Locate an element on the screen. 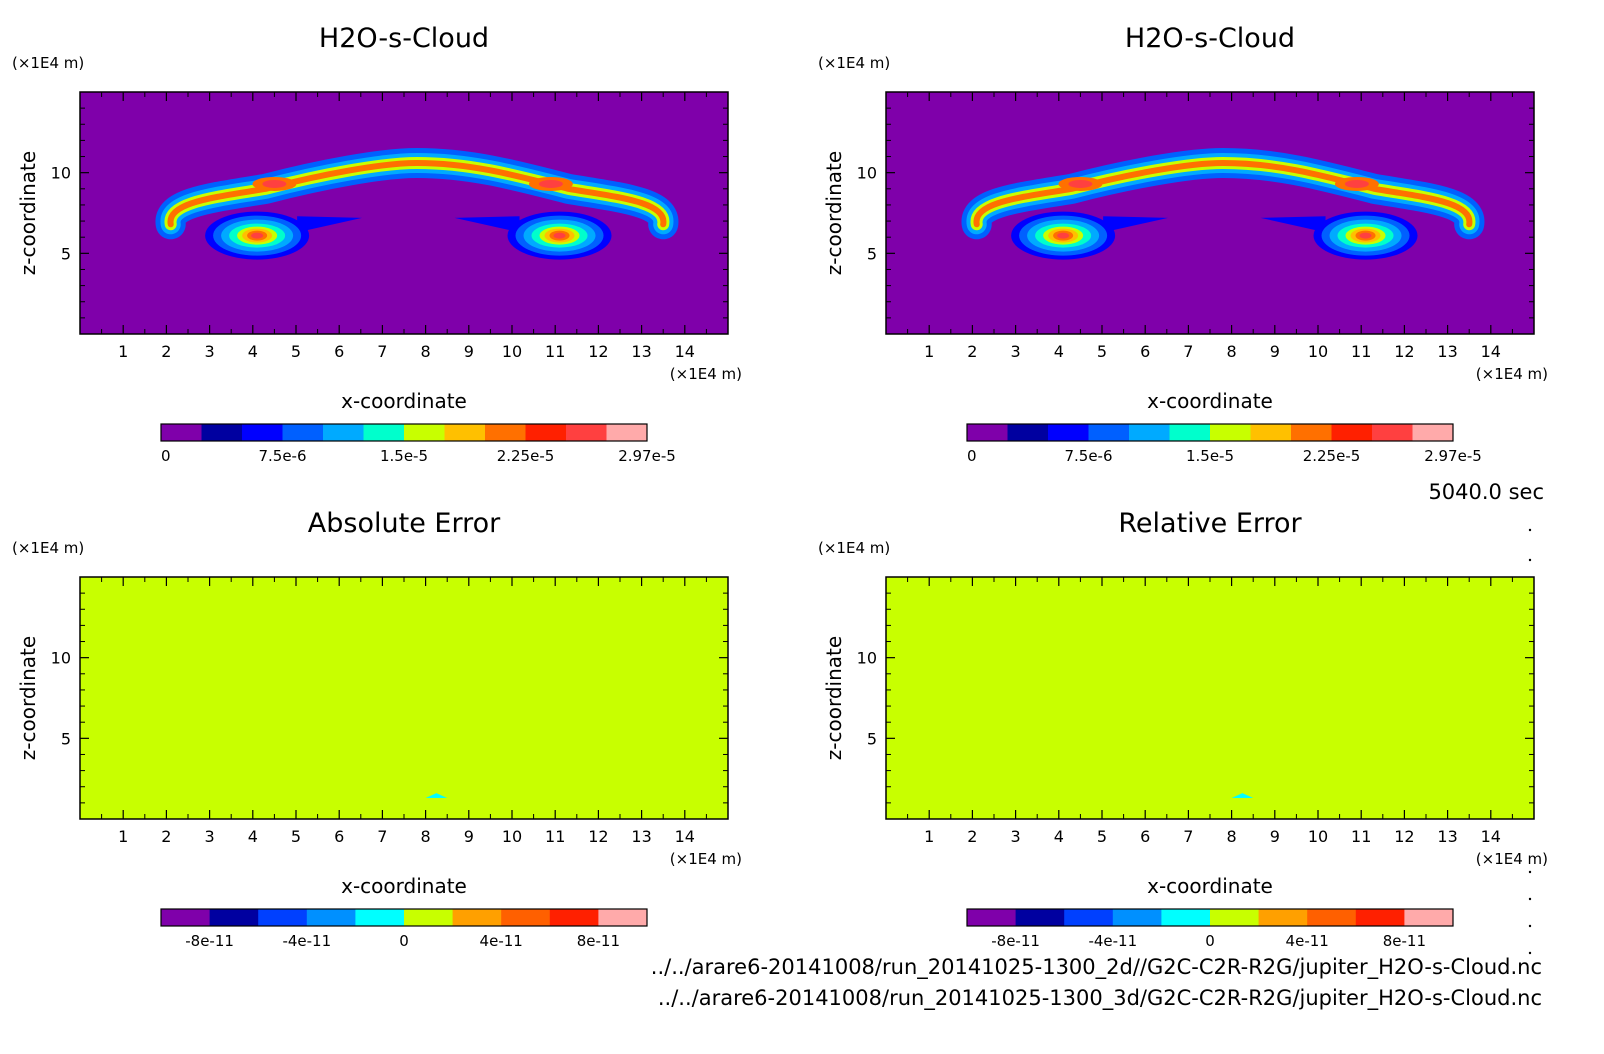 This screenshot has width=1604, height=1054. chart-title: Relative Error is located at coordinates (1210, 523).